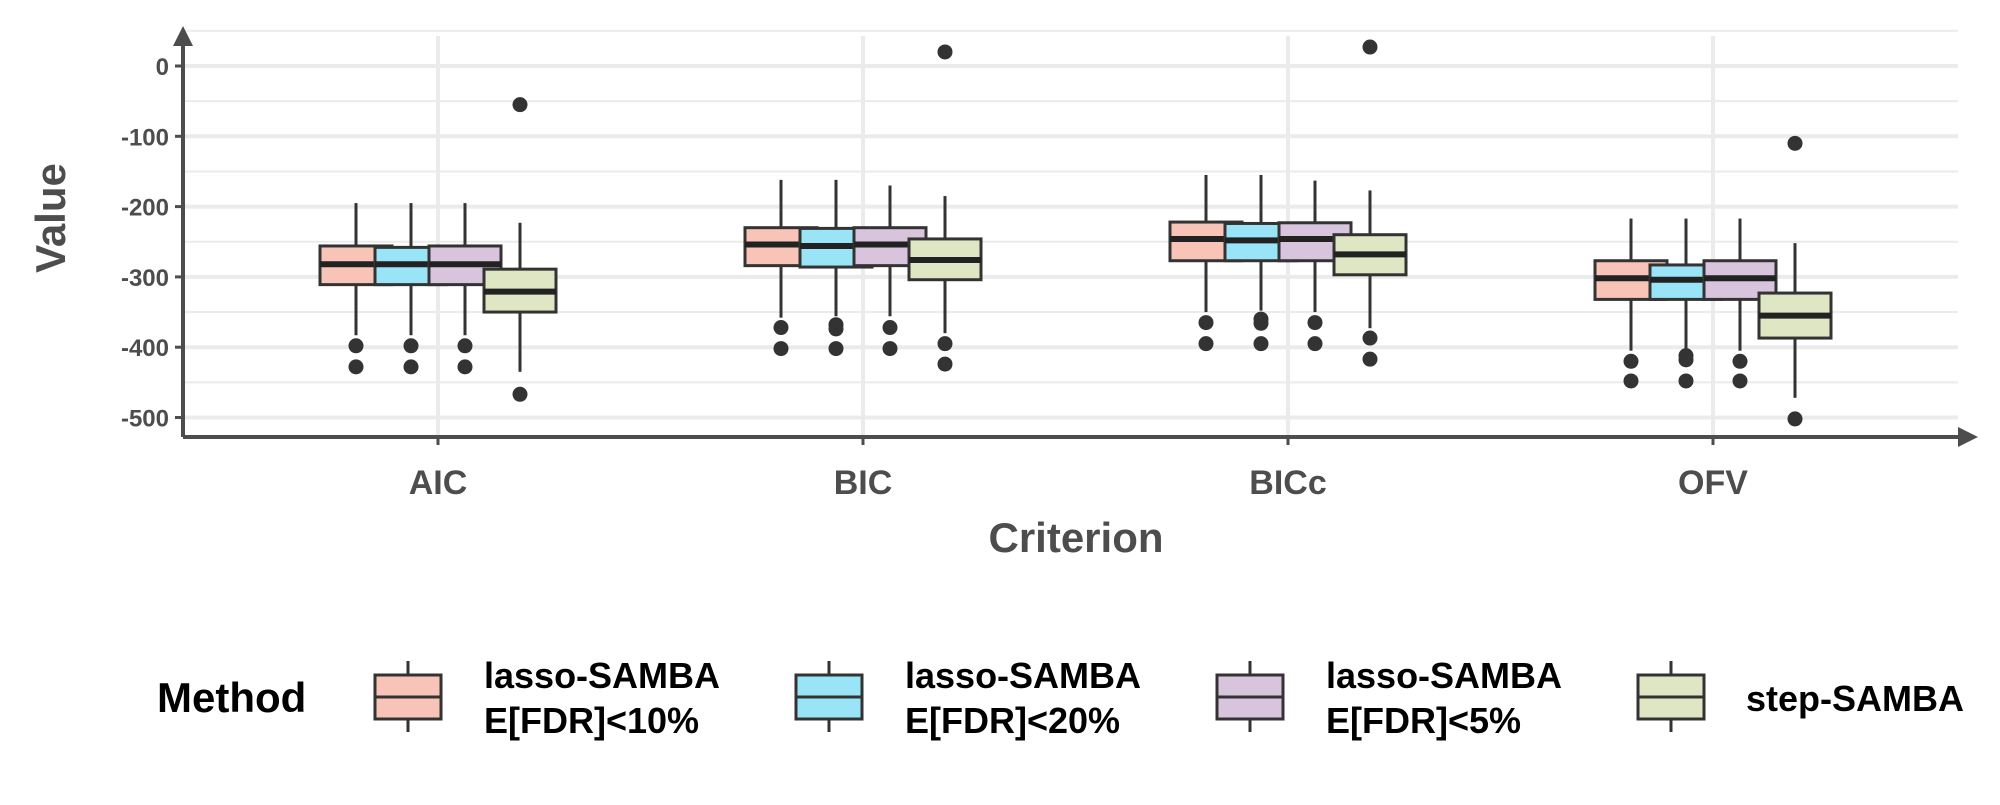 Image resolution: width=2000 pixels, height=805 pixels. What do you see at coordinates (231, 697) in the screenshot?
I see `legend-title: Method` at bounding box center [231, 697].